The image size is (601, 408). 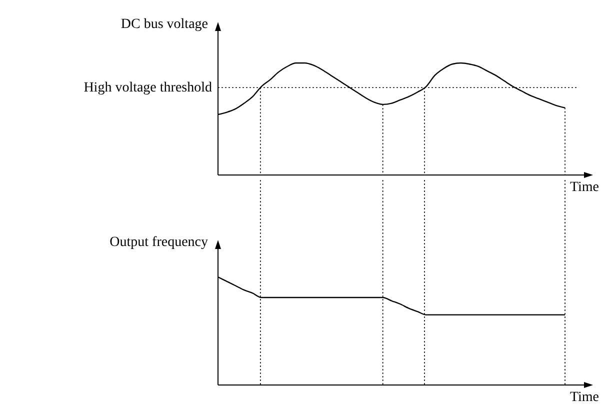 What do you see at coordinates (148, 88) in the screenshot?
I see `ref-line-label: High voltage threshold` at bounding box center [148, 88].